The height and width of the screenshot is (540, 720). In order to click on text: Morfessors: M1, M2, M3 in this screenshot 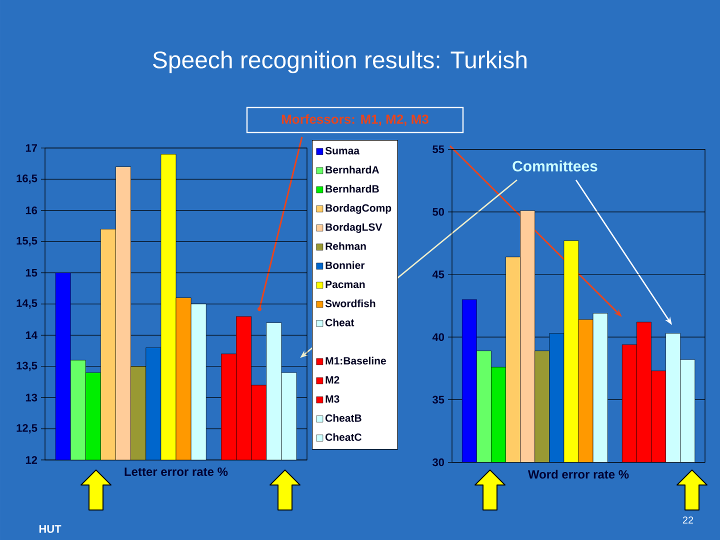, I will do `click(355, 120)`.